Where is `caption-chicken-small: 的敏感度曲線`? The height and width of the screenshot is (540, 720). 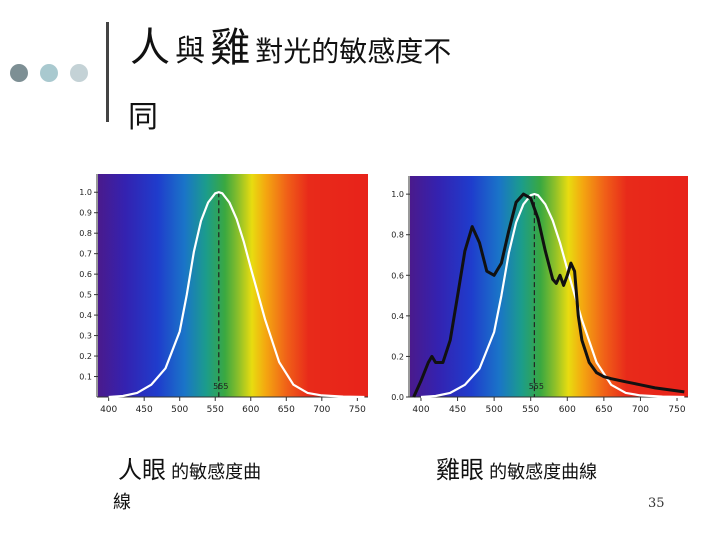
caption-chicken-small: 的敏感度曲線 is located at coordinates (543, 472).